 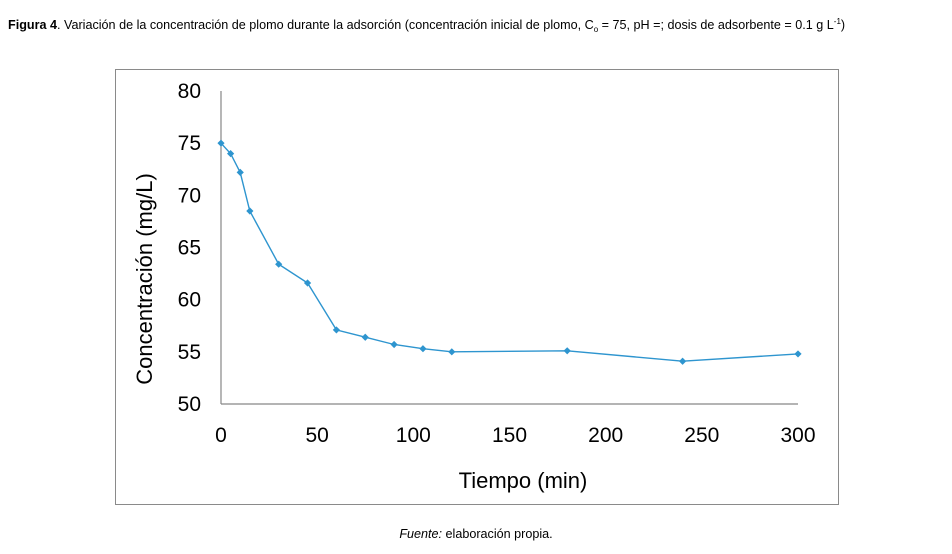 What do you see at coordinates (144, 279) in the screenshot?
I see `y-axis-title: Concentración (mg/L)` at bounding box center [144, 279].